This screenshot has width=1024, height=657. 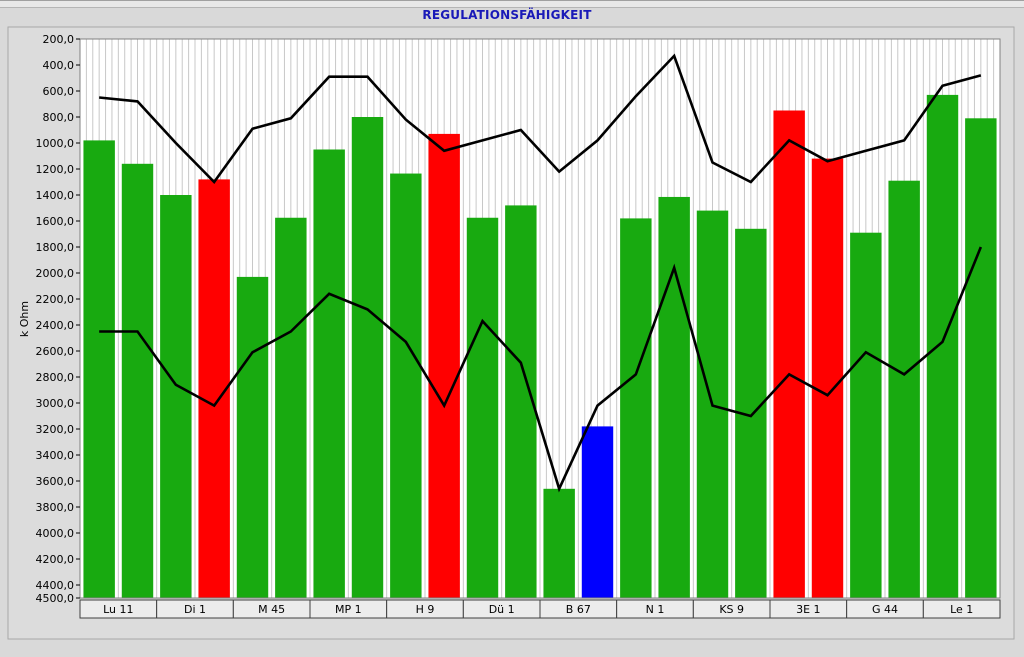 What do you see at coordinates (118, 609) in the screenshot?
I see `category-label: Lu 11` at bounding box center [118, 609].